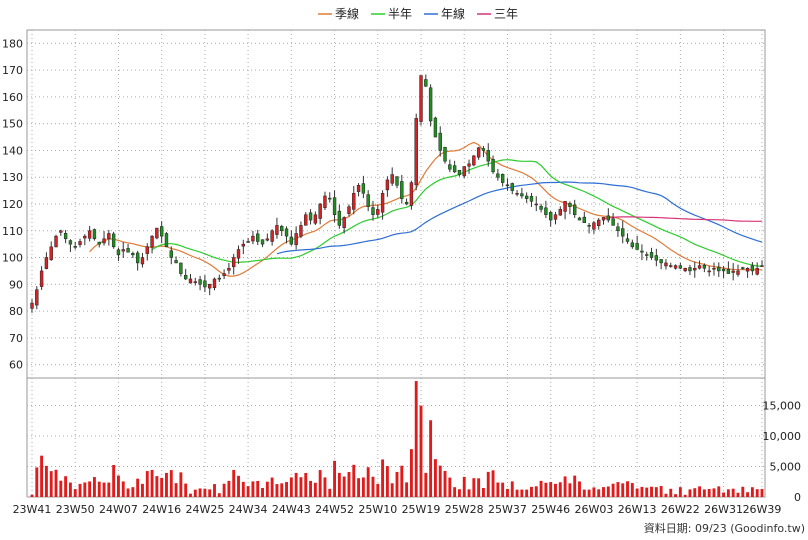  What do you see at coordinates (762, 509) in the screenshot?
I see `x-tick-label: 26W39` at bounding box center [762, 509].